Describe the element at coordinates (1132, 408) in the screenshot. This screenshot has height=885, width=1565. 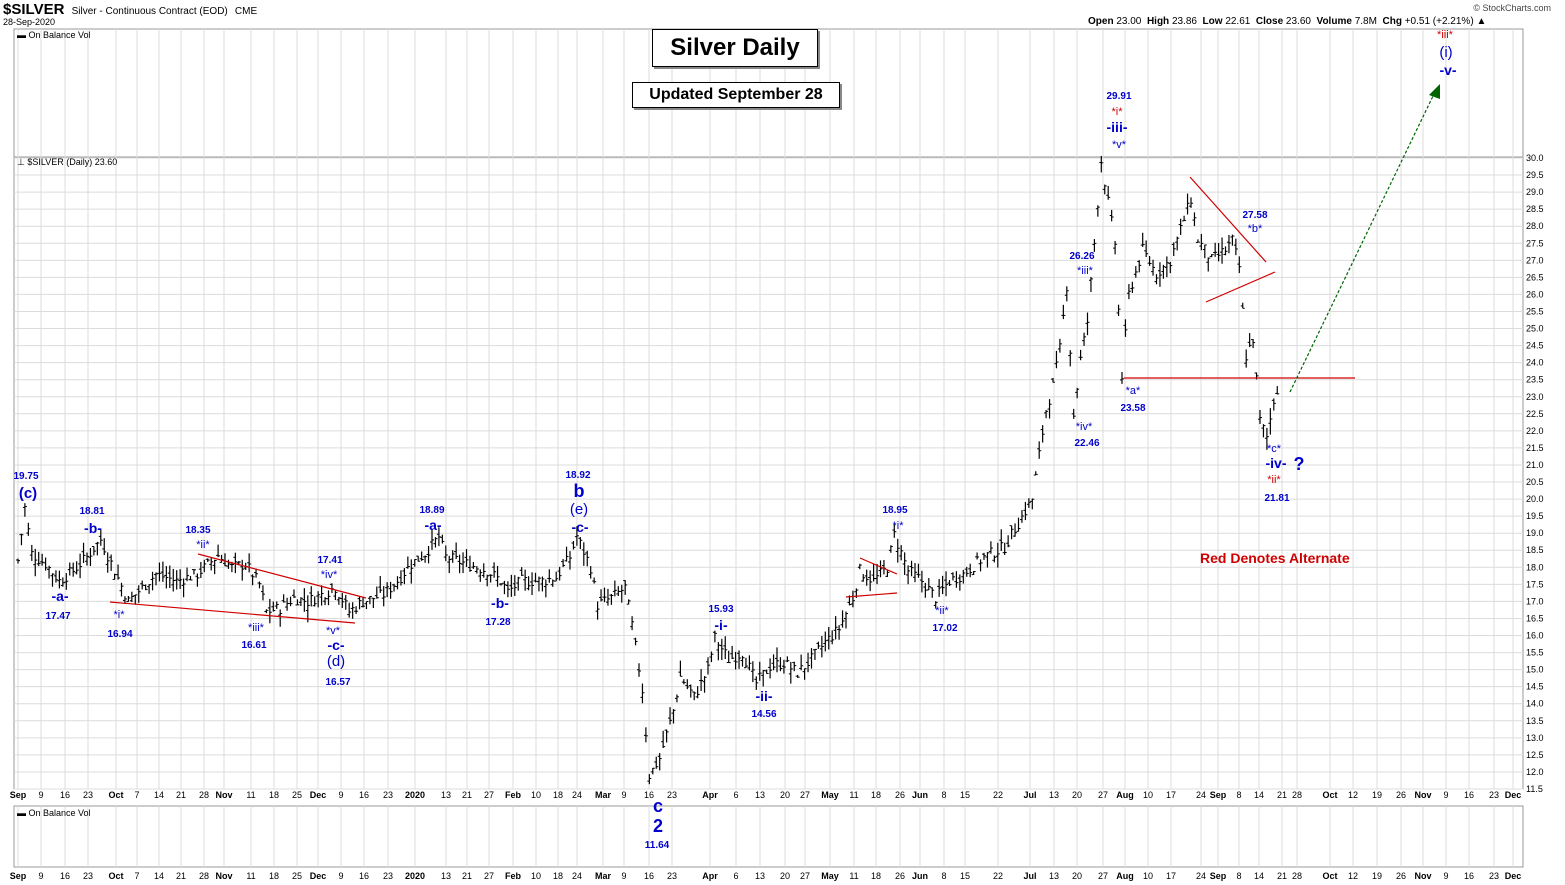
I see `wave-label: 23.58` at that location.